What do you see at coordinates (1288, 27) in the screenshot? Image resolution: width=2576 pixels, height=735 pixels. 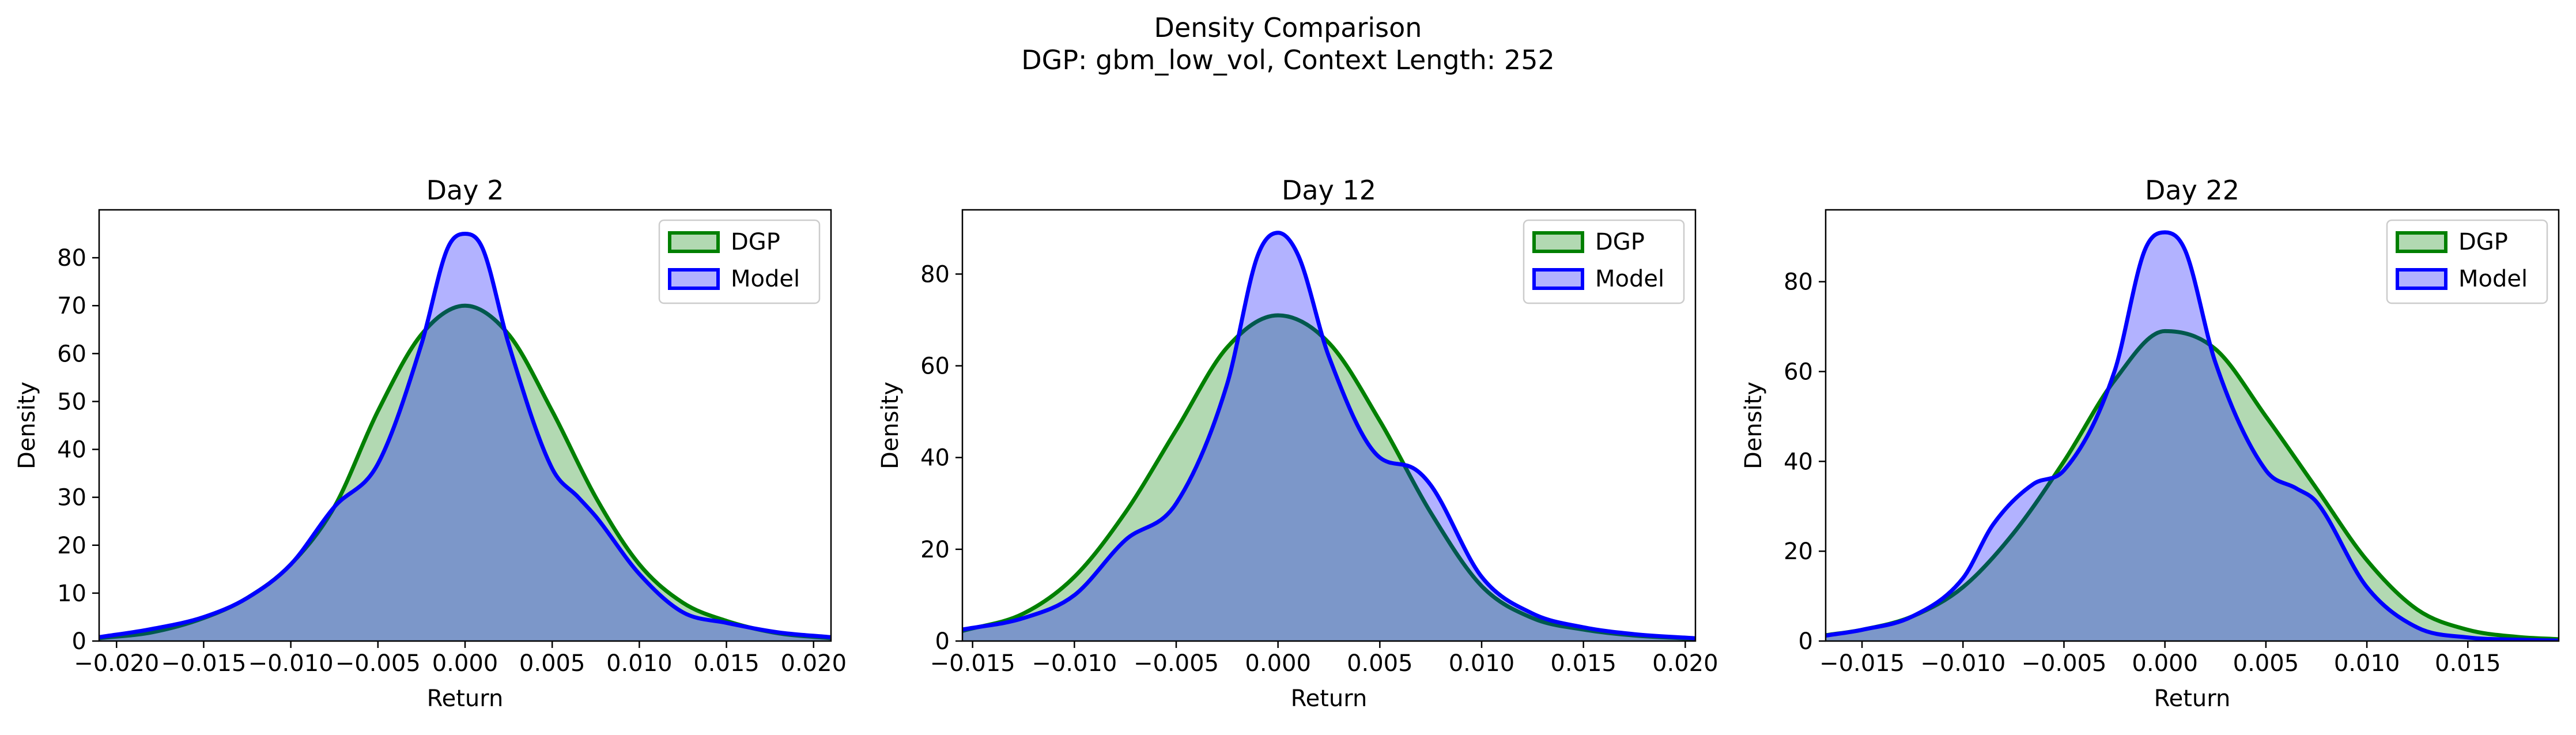 I see `suptitle-line-1: Density Comparison` at bounding box center [1288, 27].